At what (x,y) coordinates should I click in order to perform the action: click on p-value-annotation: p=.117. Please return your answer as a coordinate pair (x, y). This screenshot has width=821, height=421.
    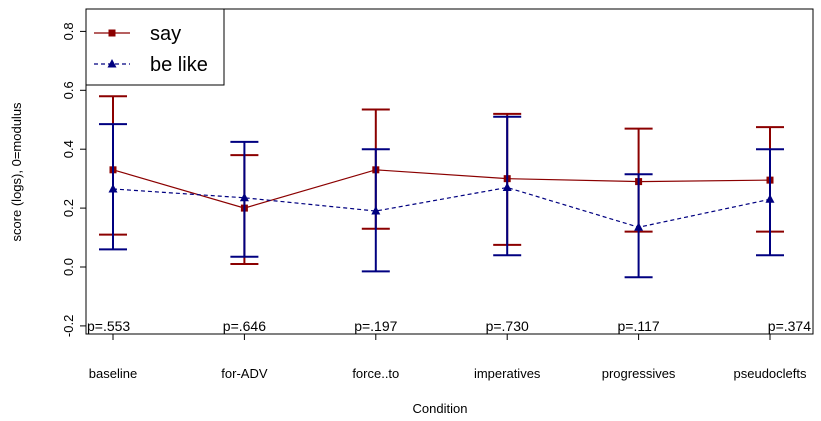
    Looking at the image, I should click on (639, 326).